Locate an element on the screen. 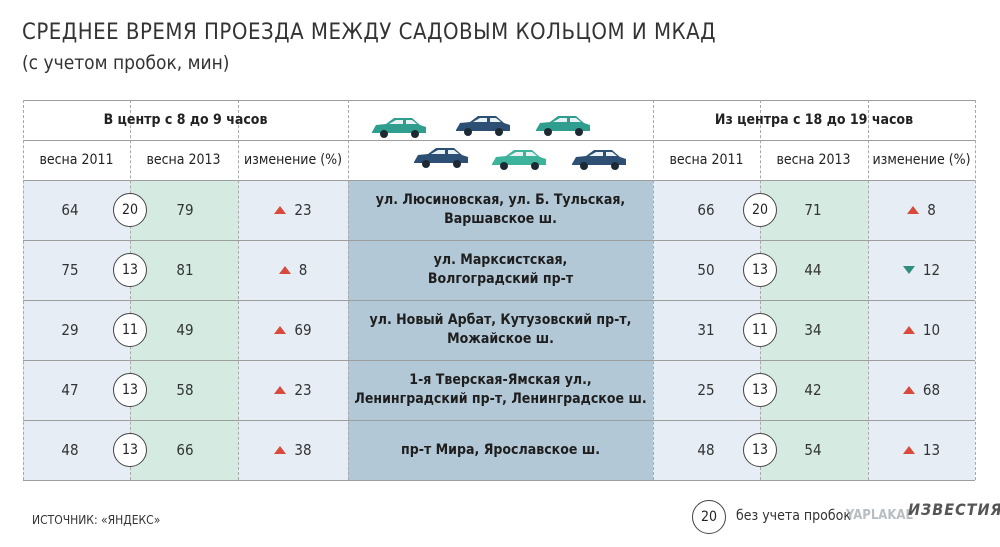 This screenshot has height=547, width=1000. route-line: Волгоградский пр-т is located at coordinates (500, 279).